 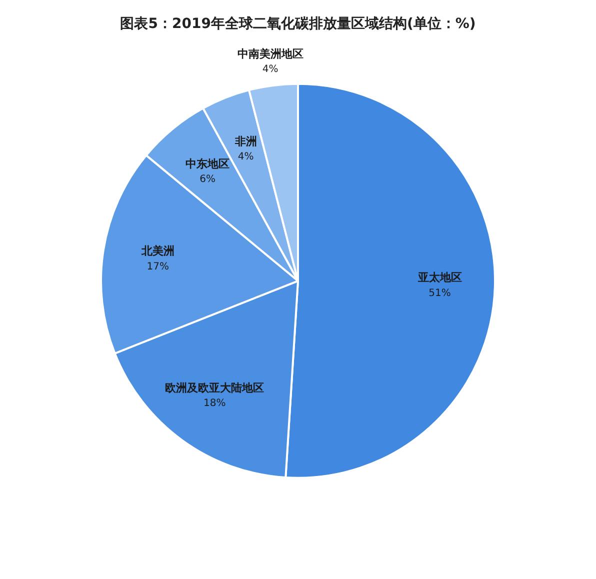 What do you see at coordinates (245, 141) in the screenshot?
I see `slice-label: 非洲` at bounding box center [245, 141].